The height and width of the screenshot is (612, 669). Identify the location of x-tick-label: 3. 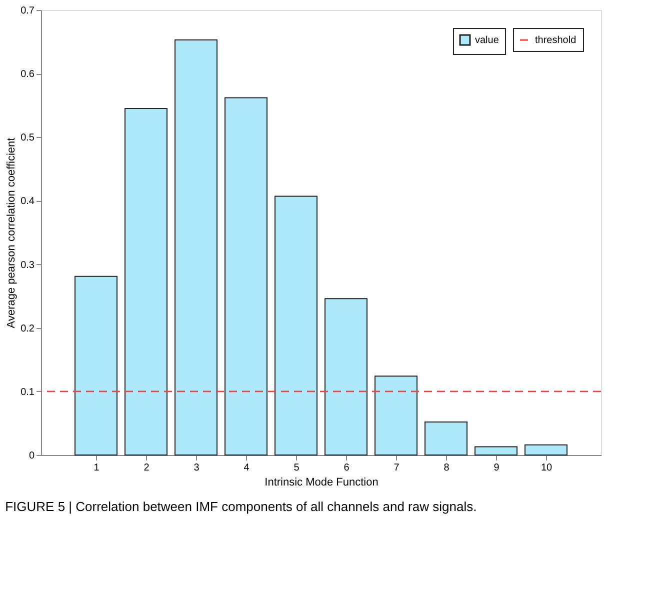
(197, 468).